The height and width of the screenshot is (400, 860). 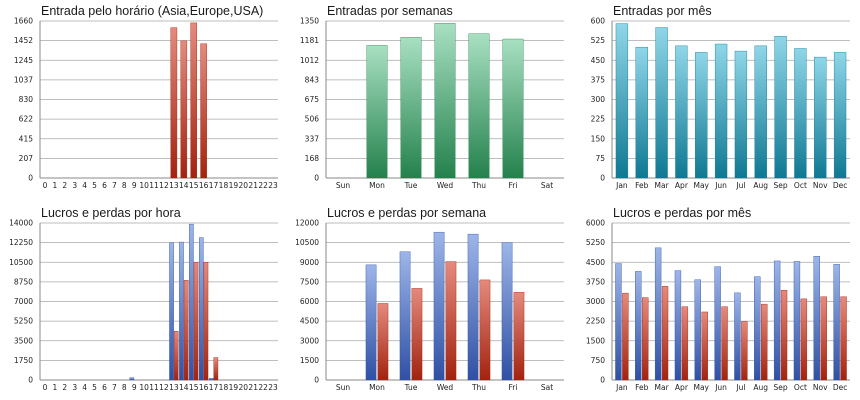 What do you see at coordinates (84, 387) in the screenshot?
I see `x-tick-label: 4` at bounding box center [84, 387].